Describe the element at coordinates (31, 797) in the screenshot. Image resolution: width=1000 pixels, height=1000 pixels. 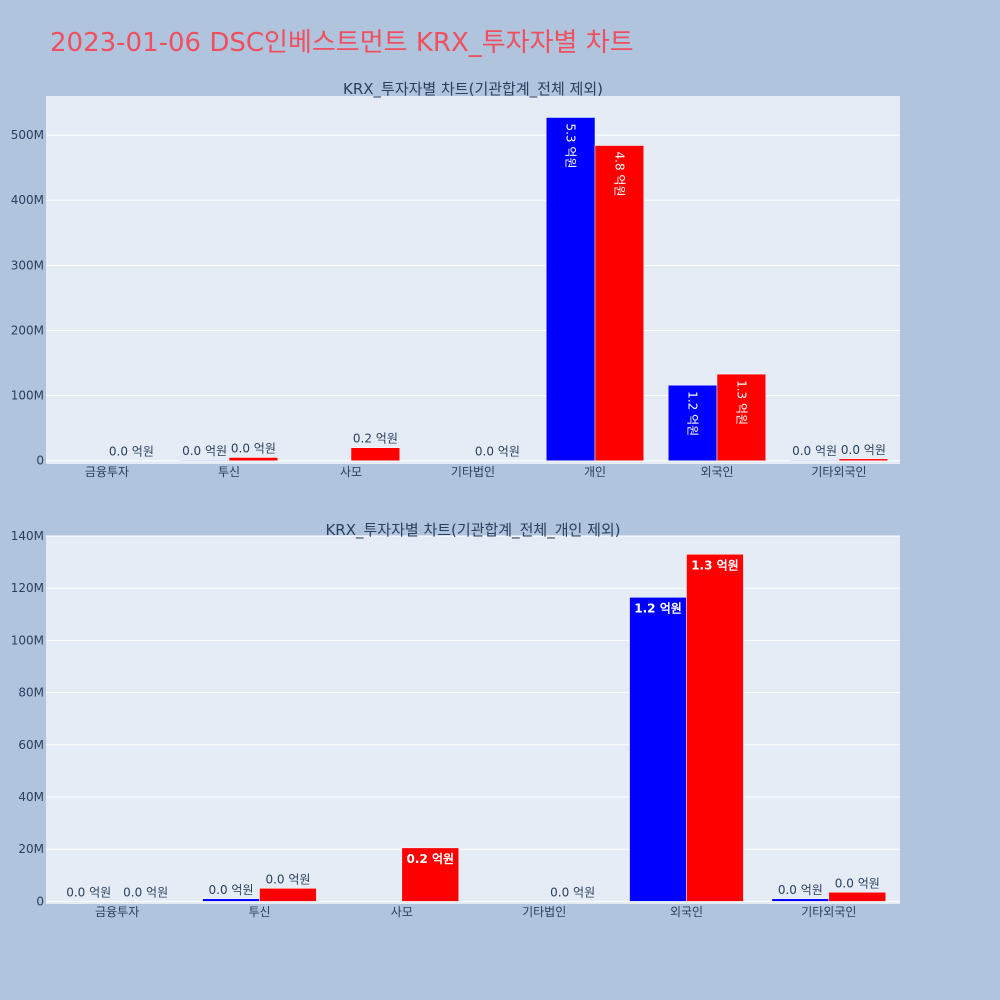
I see `y-tick-label: 40M` at that location.